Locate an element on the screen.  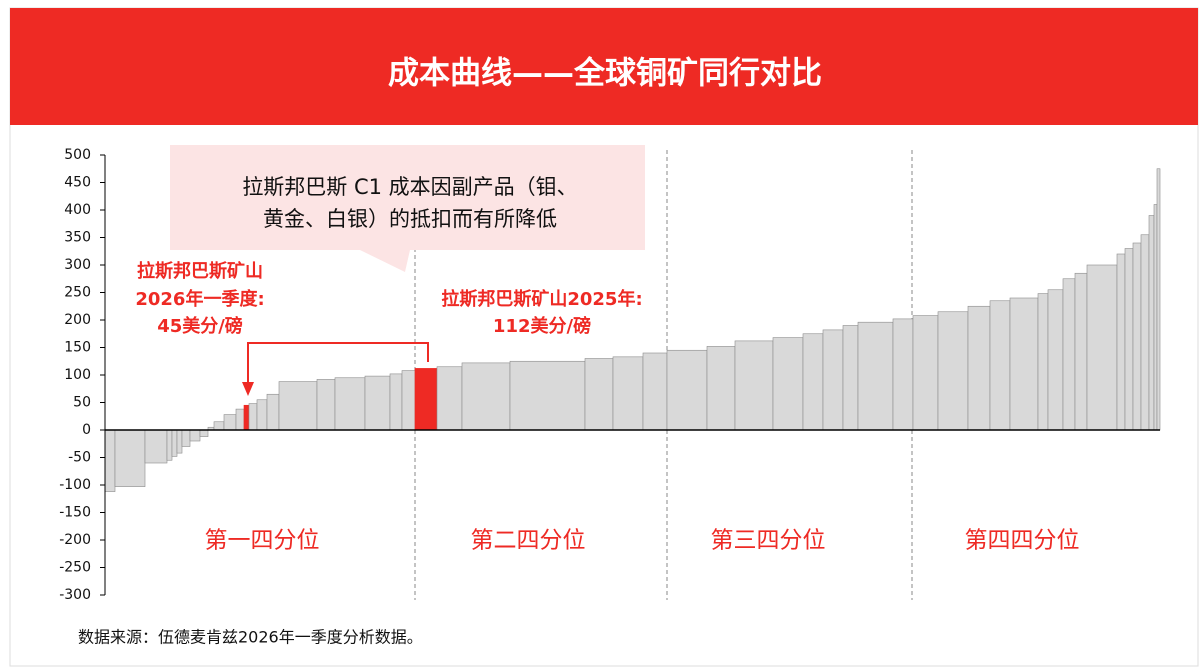
y-tick-label: 200 is located at coordinates (77, 320).